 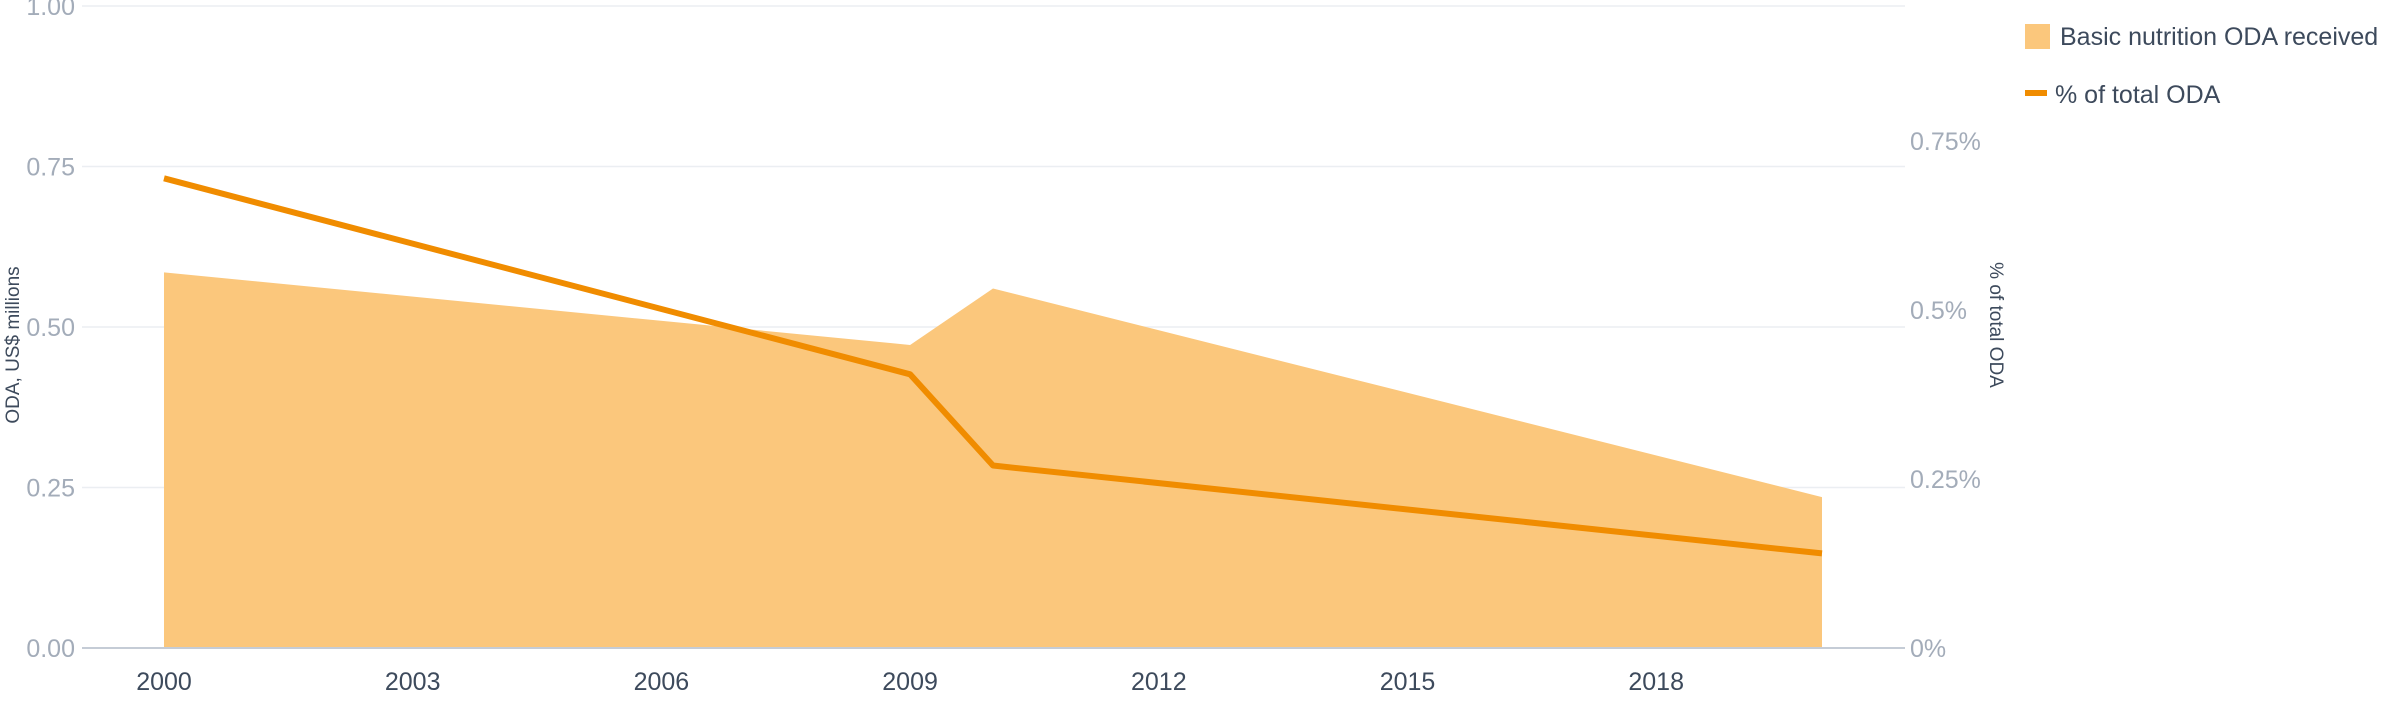 I want to click on x-tick-label: 2012, so click(x=1159, y=682).